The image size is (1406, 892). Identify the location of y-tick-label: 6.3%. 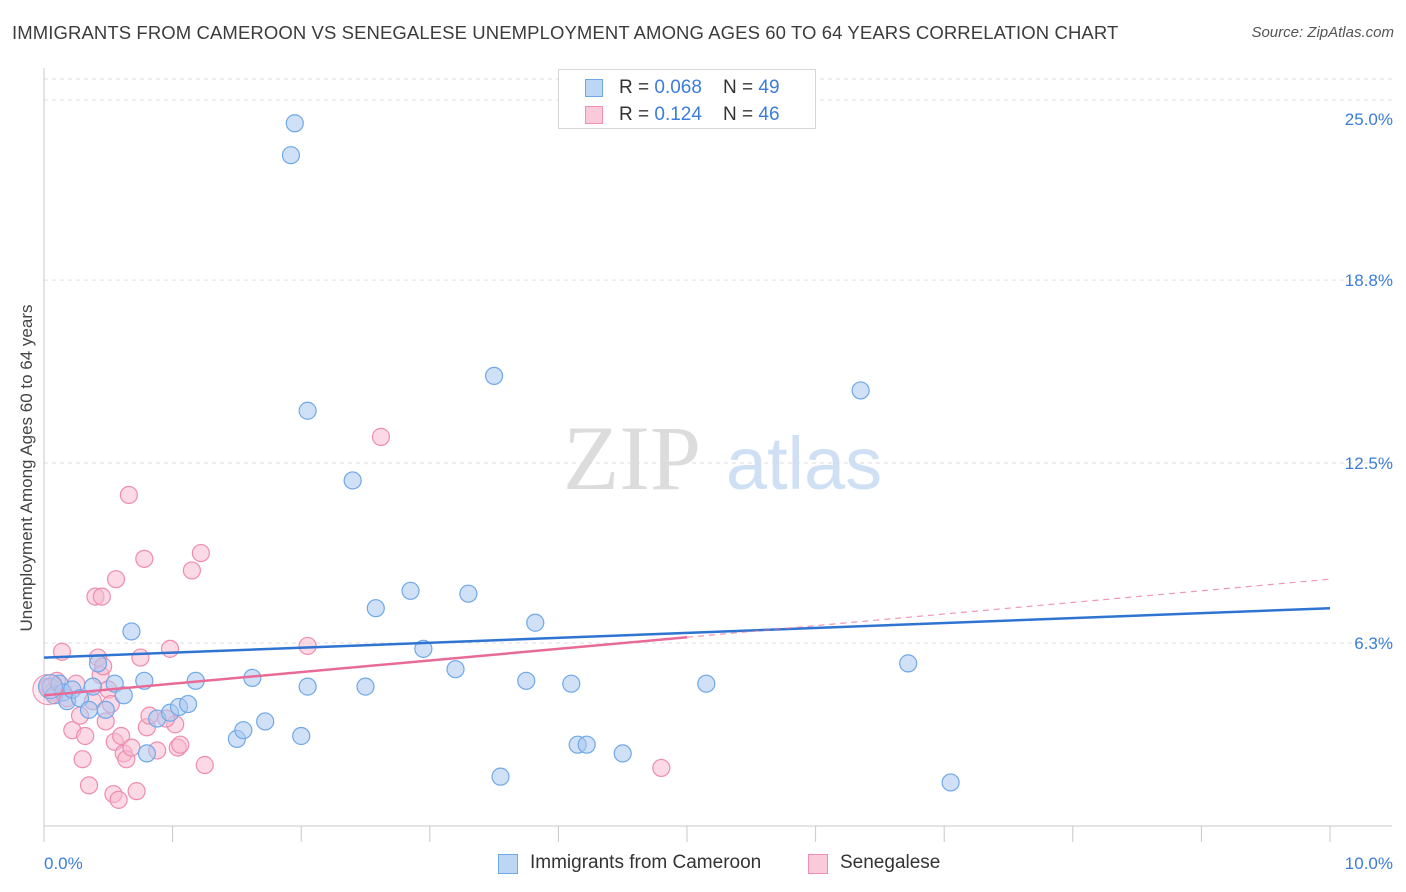
(1373, 643).